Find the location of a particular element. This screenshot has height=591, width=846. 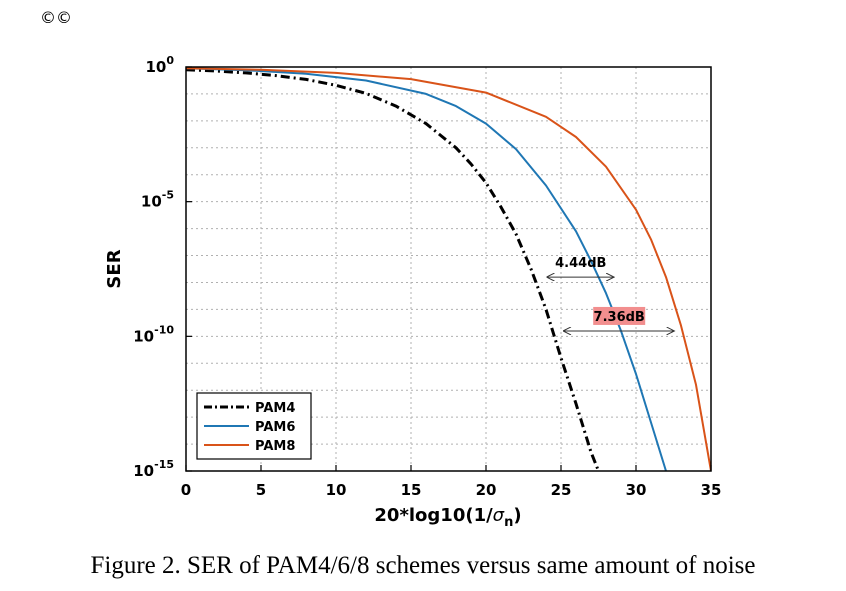

corner-mark: ©© is located at coordinates (56, 17).